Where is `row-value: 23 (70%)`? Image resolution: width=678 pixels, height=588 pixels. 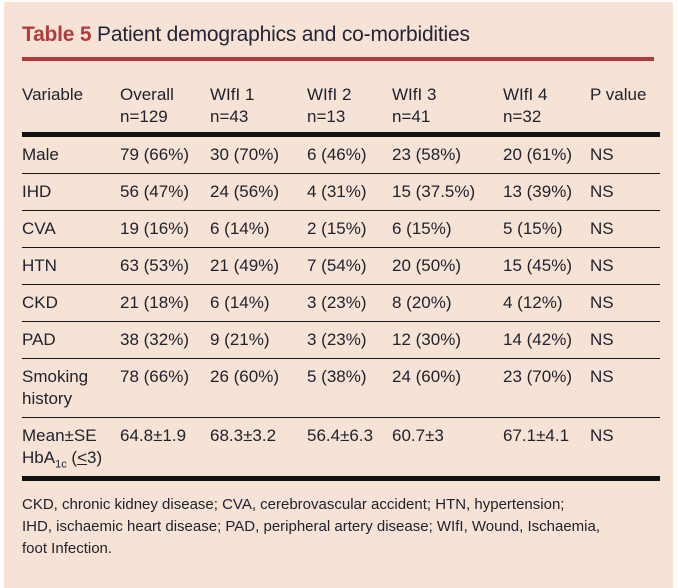
row-value: 23 (70%) is located at coordinates (546, 388).